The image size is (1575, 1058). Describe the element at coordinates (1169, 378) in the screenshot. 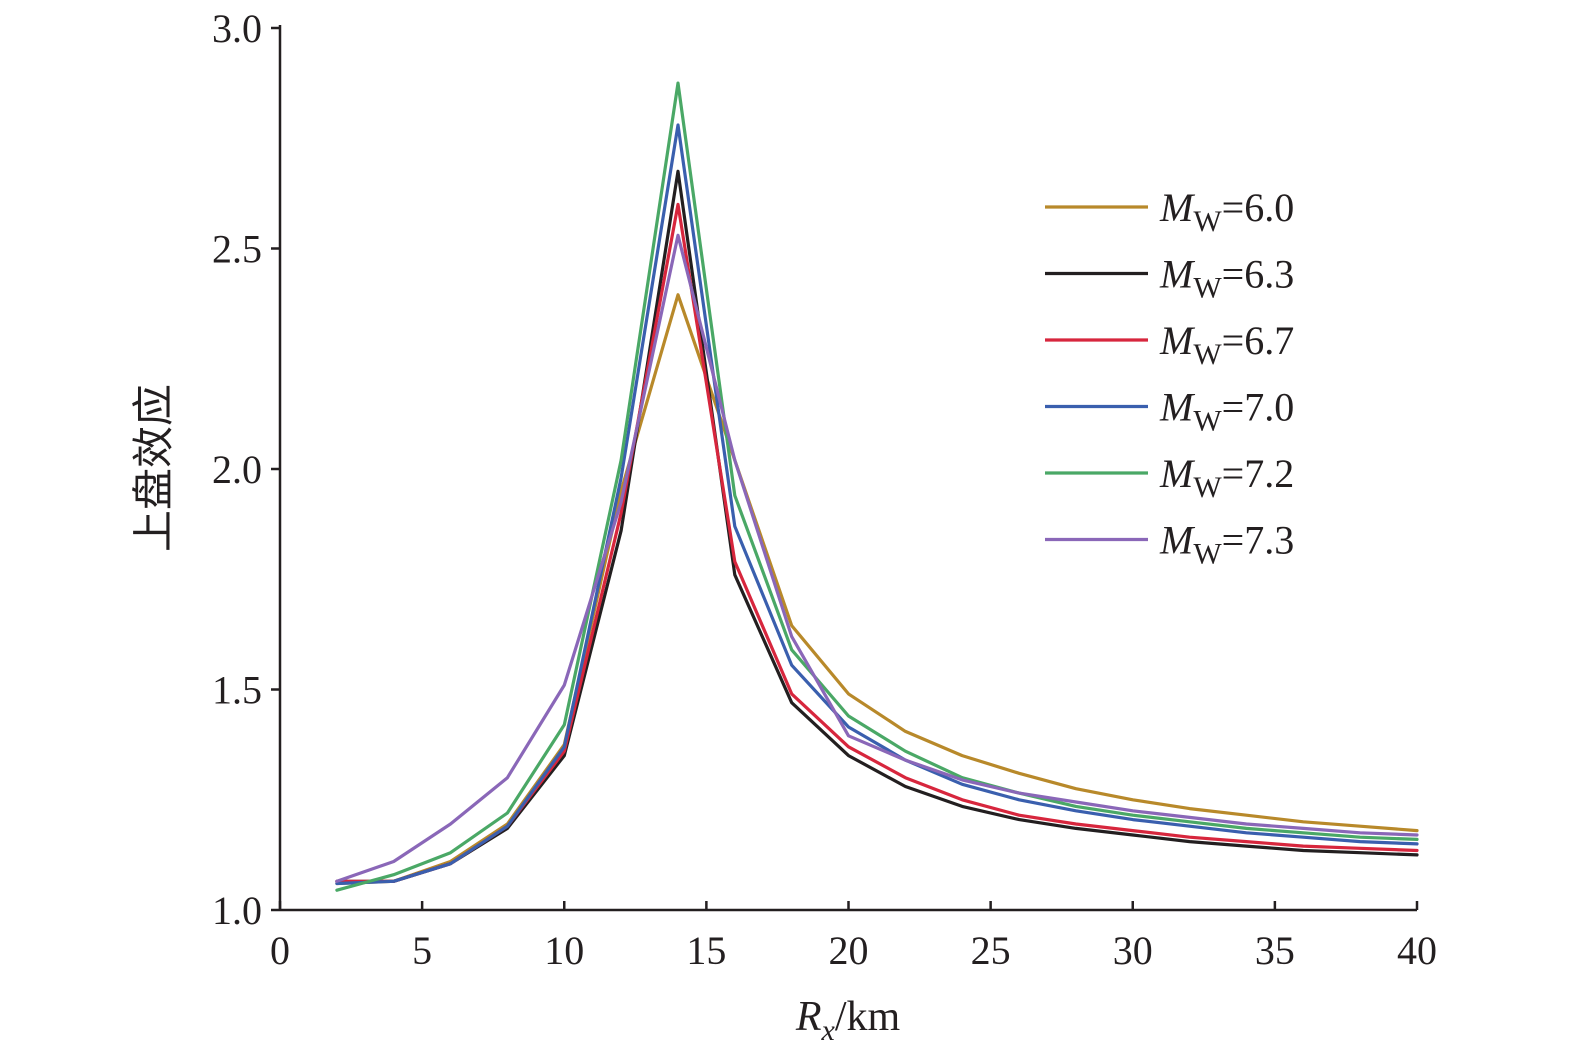

I see `legend: MW=6.0 MW=6.3 MW=6.7 MW=7.0 MW=7.2 MW=7.3` at that location.